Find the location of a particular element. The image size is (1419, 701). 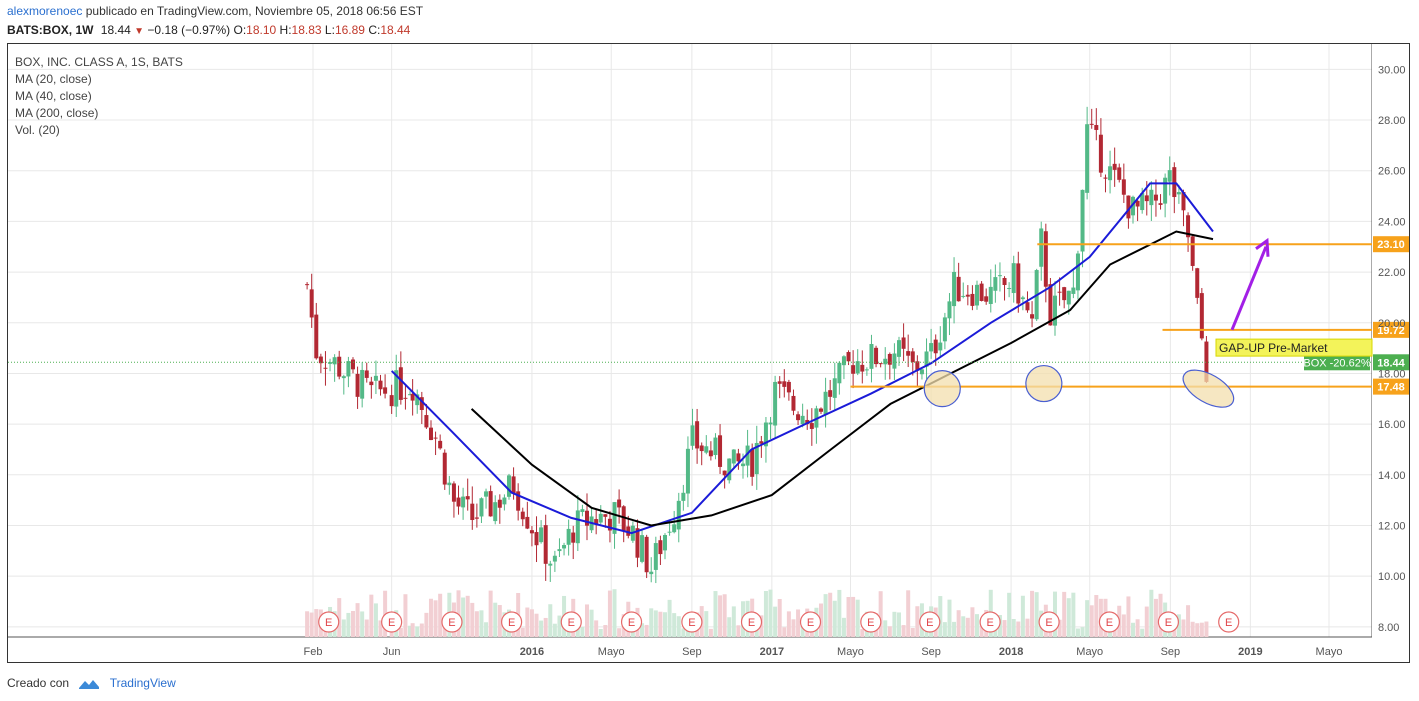

x-tick-label: 2016 is located at coordinates (532, 652).